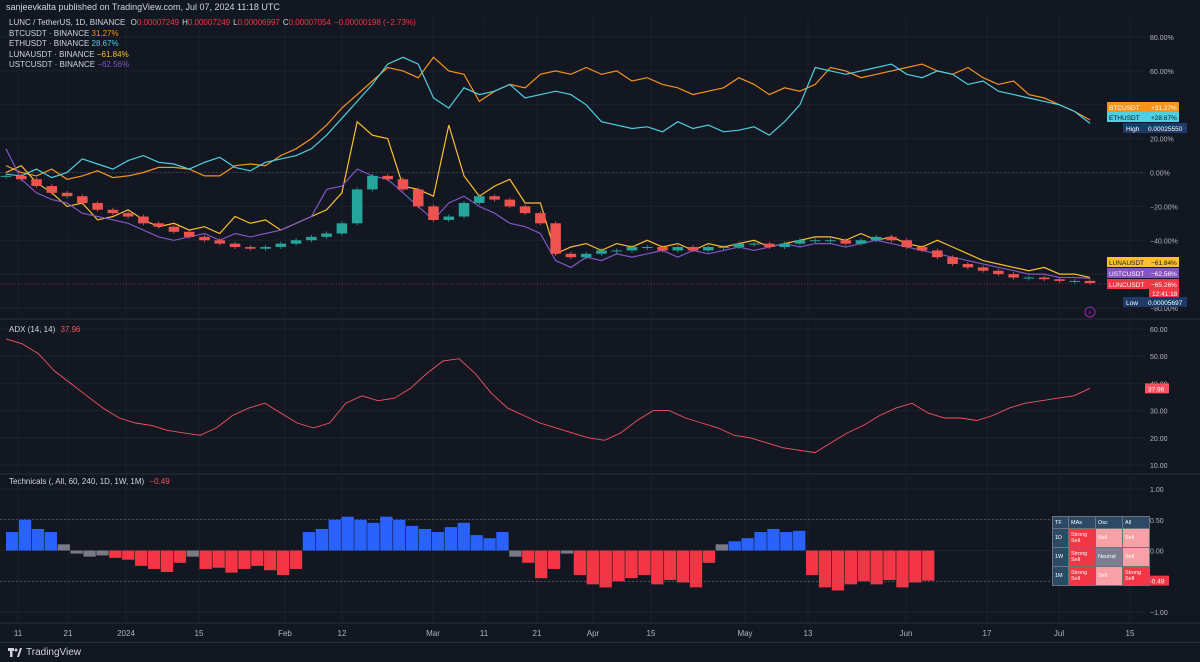  I want to click on compare-name: ETHUSDT · BINANCE, so click(50, 43).